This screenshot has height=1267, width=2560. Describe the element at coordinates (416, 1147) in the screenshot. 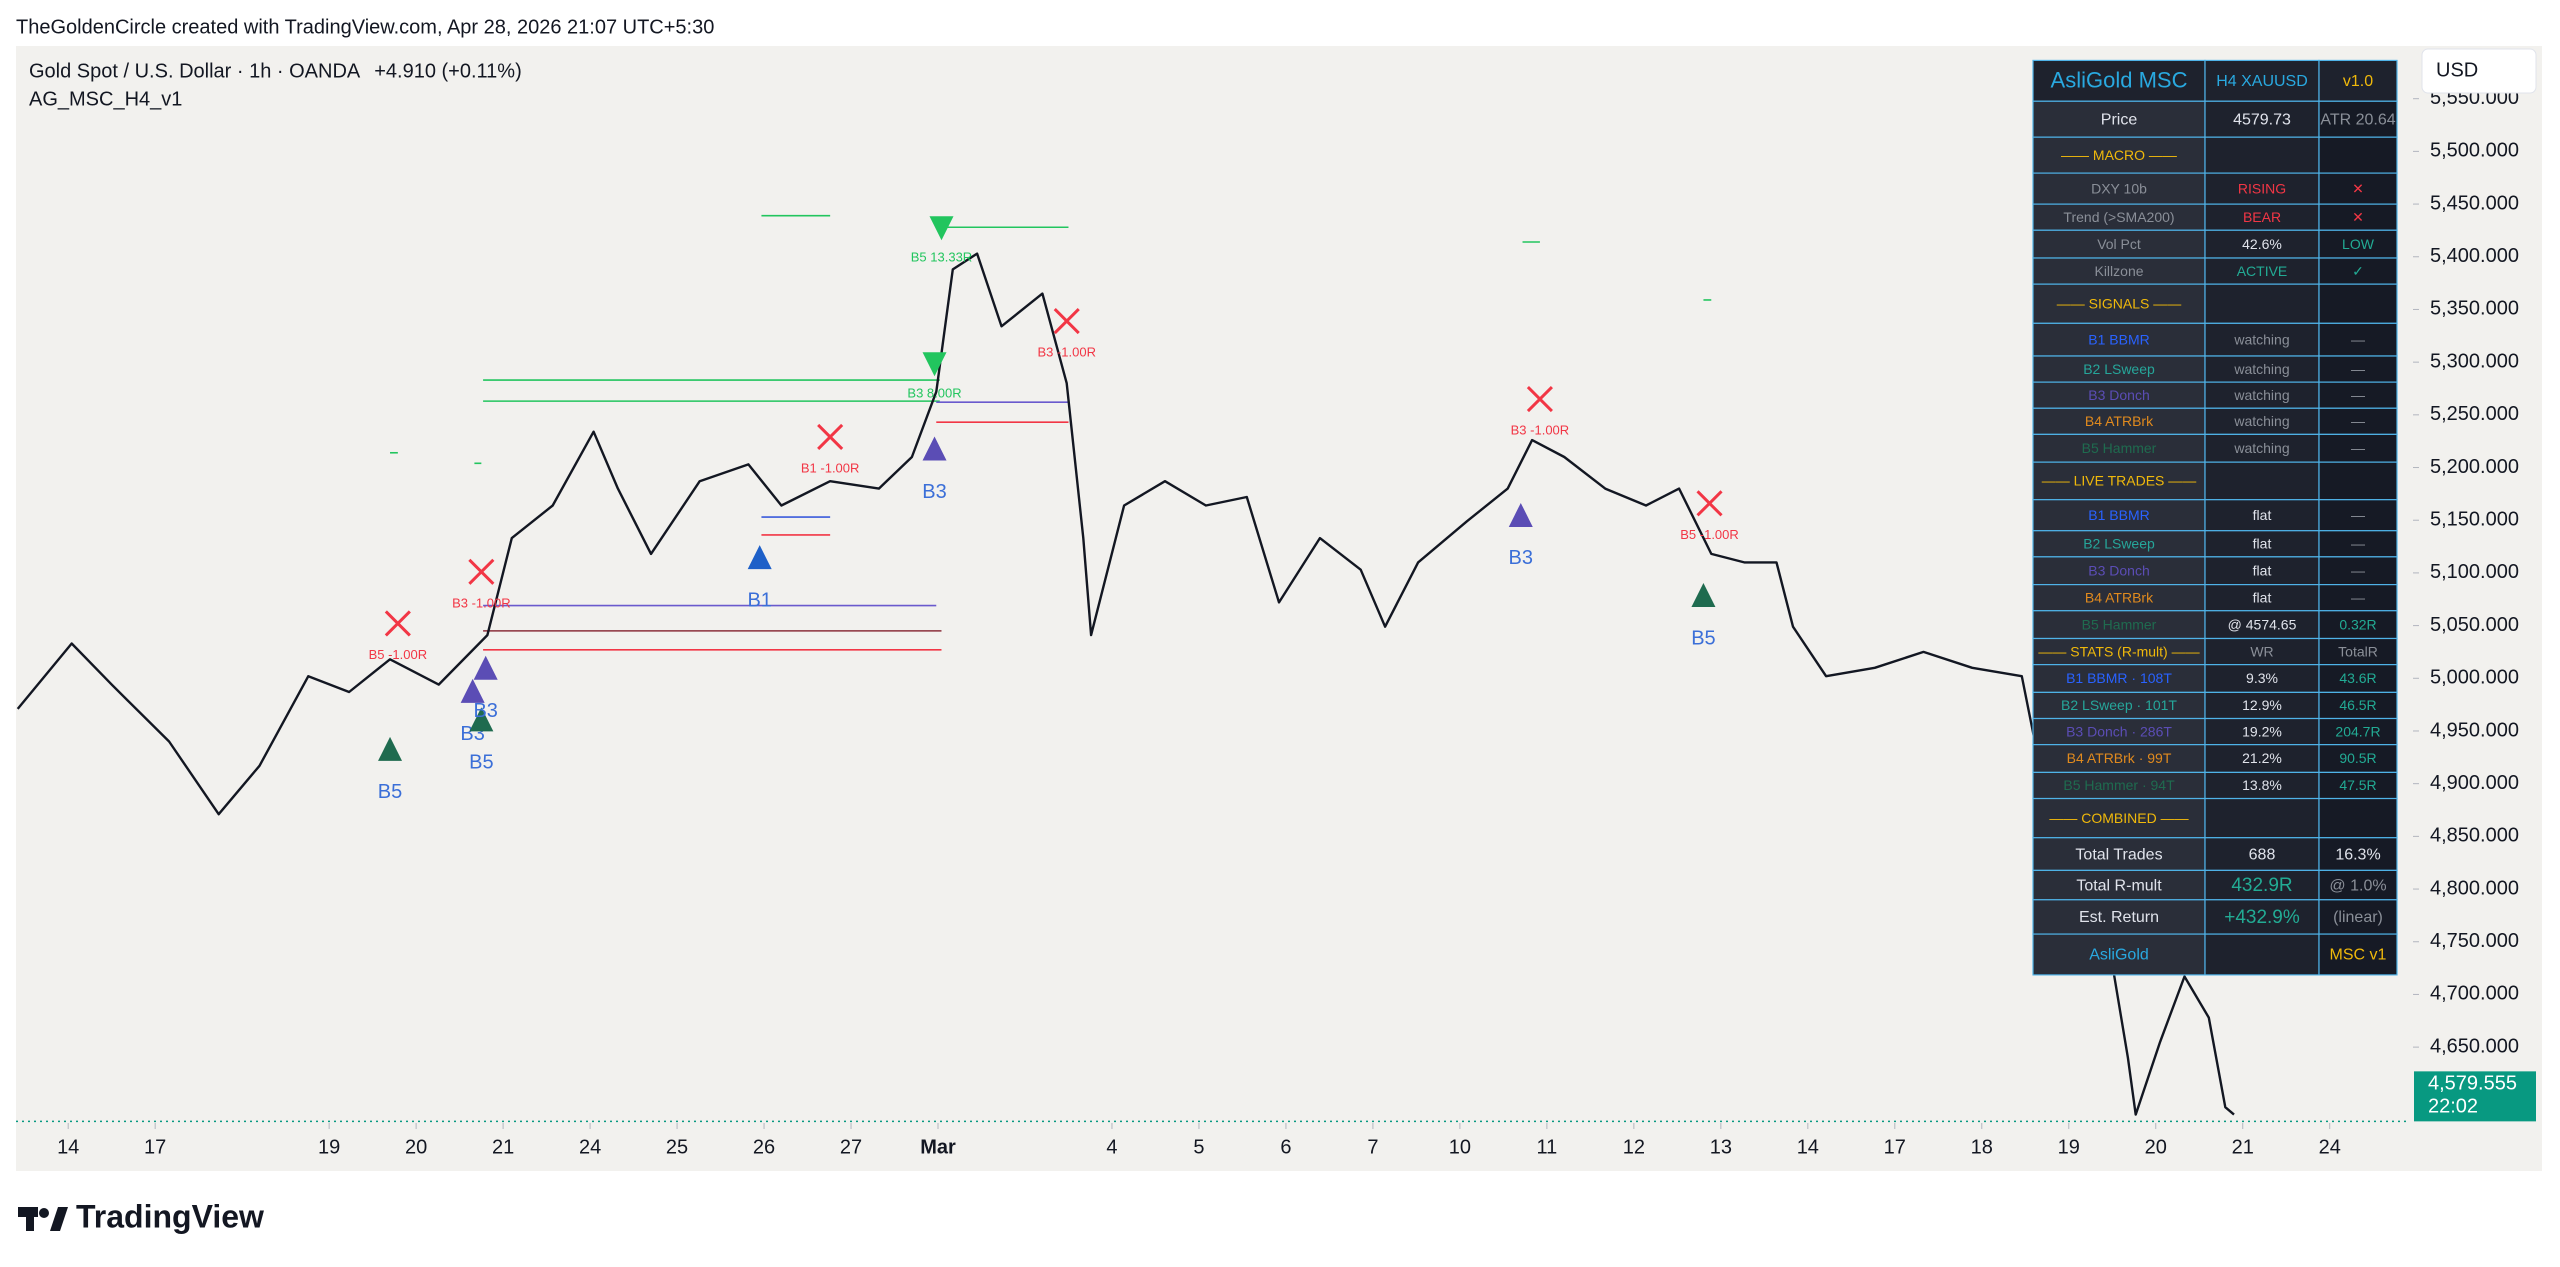

I see `x-tick-label: 20` at that location.